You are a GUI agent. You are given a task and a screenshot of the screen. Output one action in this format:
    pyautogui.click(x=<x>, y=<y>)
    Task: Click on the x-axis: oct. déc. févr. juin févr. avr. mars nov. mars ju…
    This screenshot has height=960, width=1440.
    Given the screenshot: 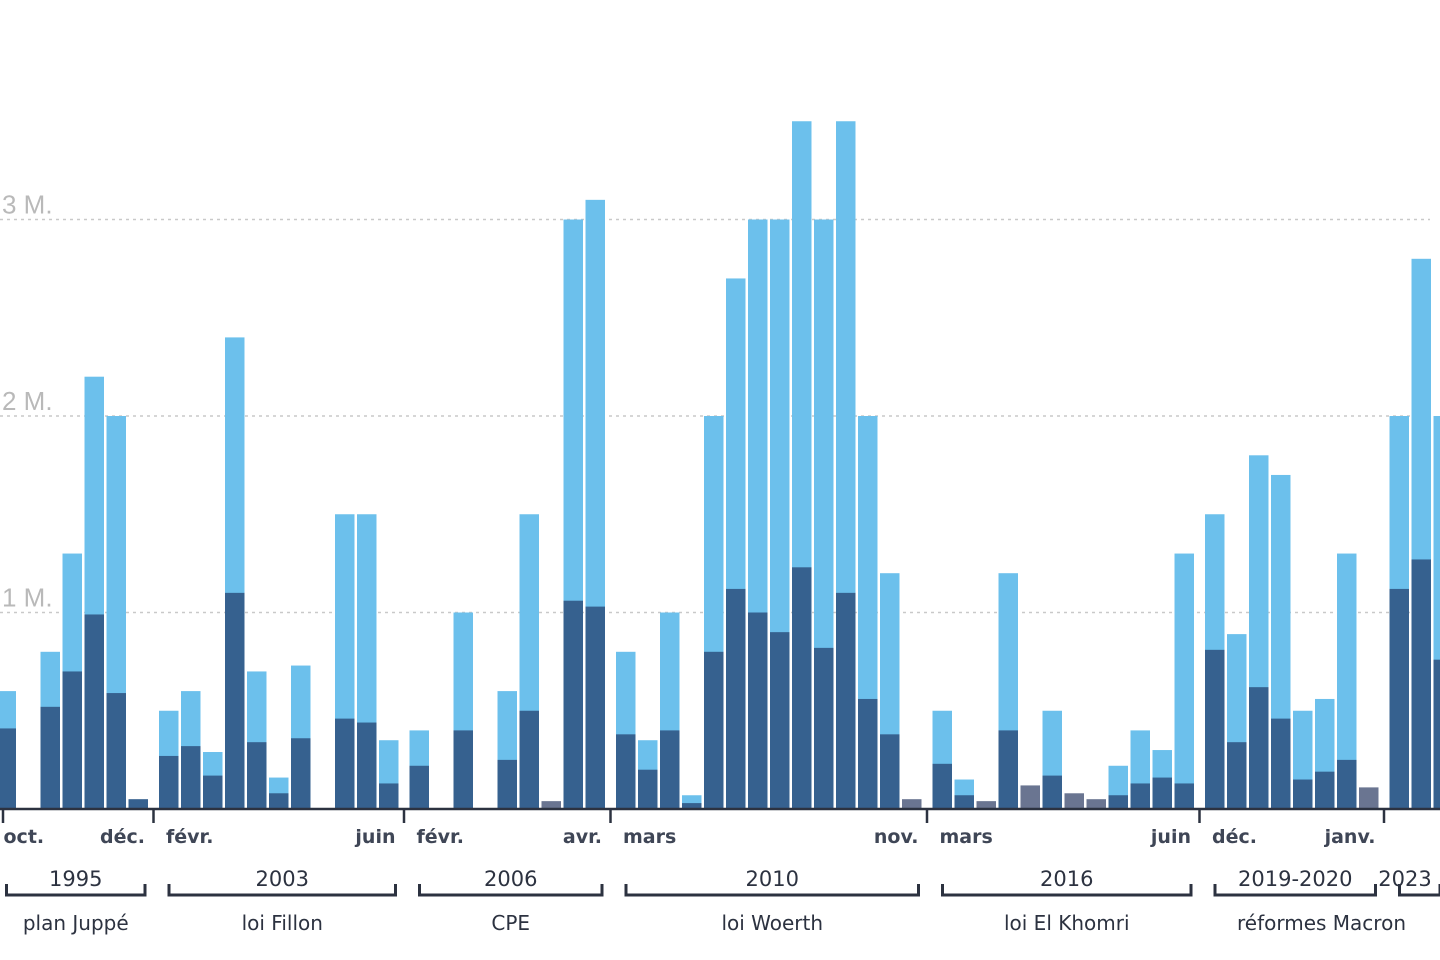 What is the action you would take?
    pyautogui.click(x=720, y=827)
    